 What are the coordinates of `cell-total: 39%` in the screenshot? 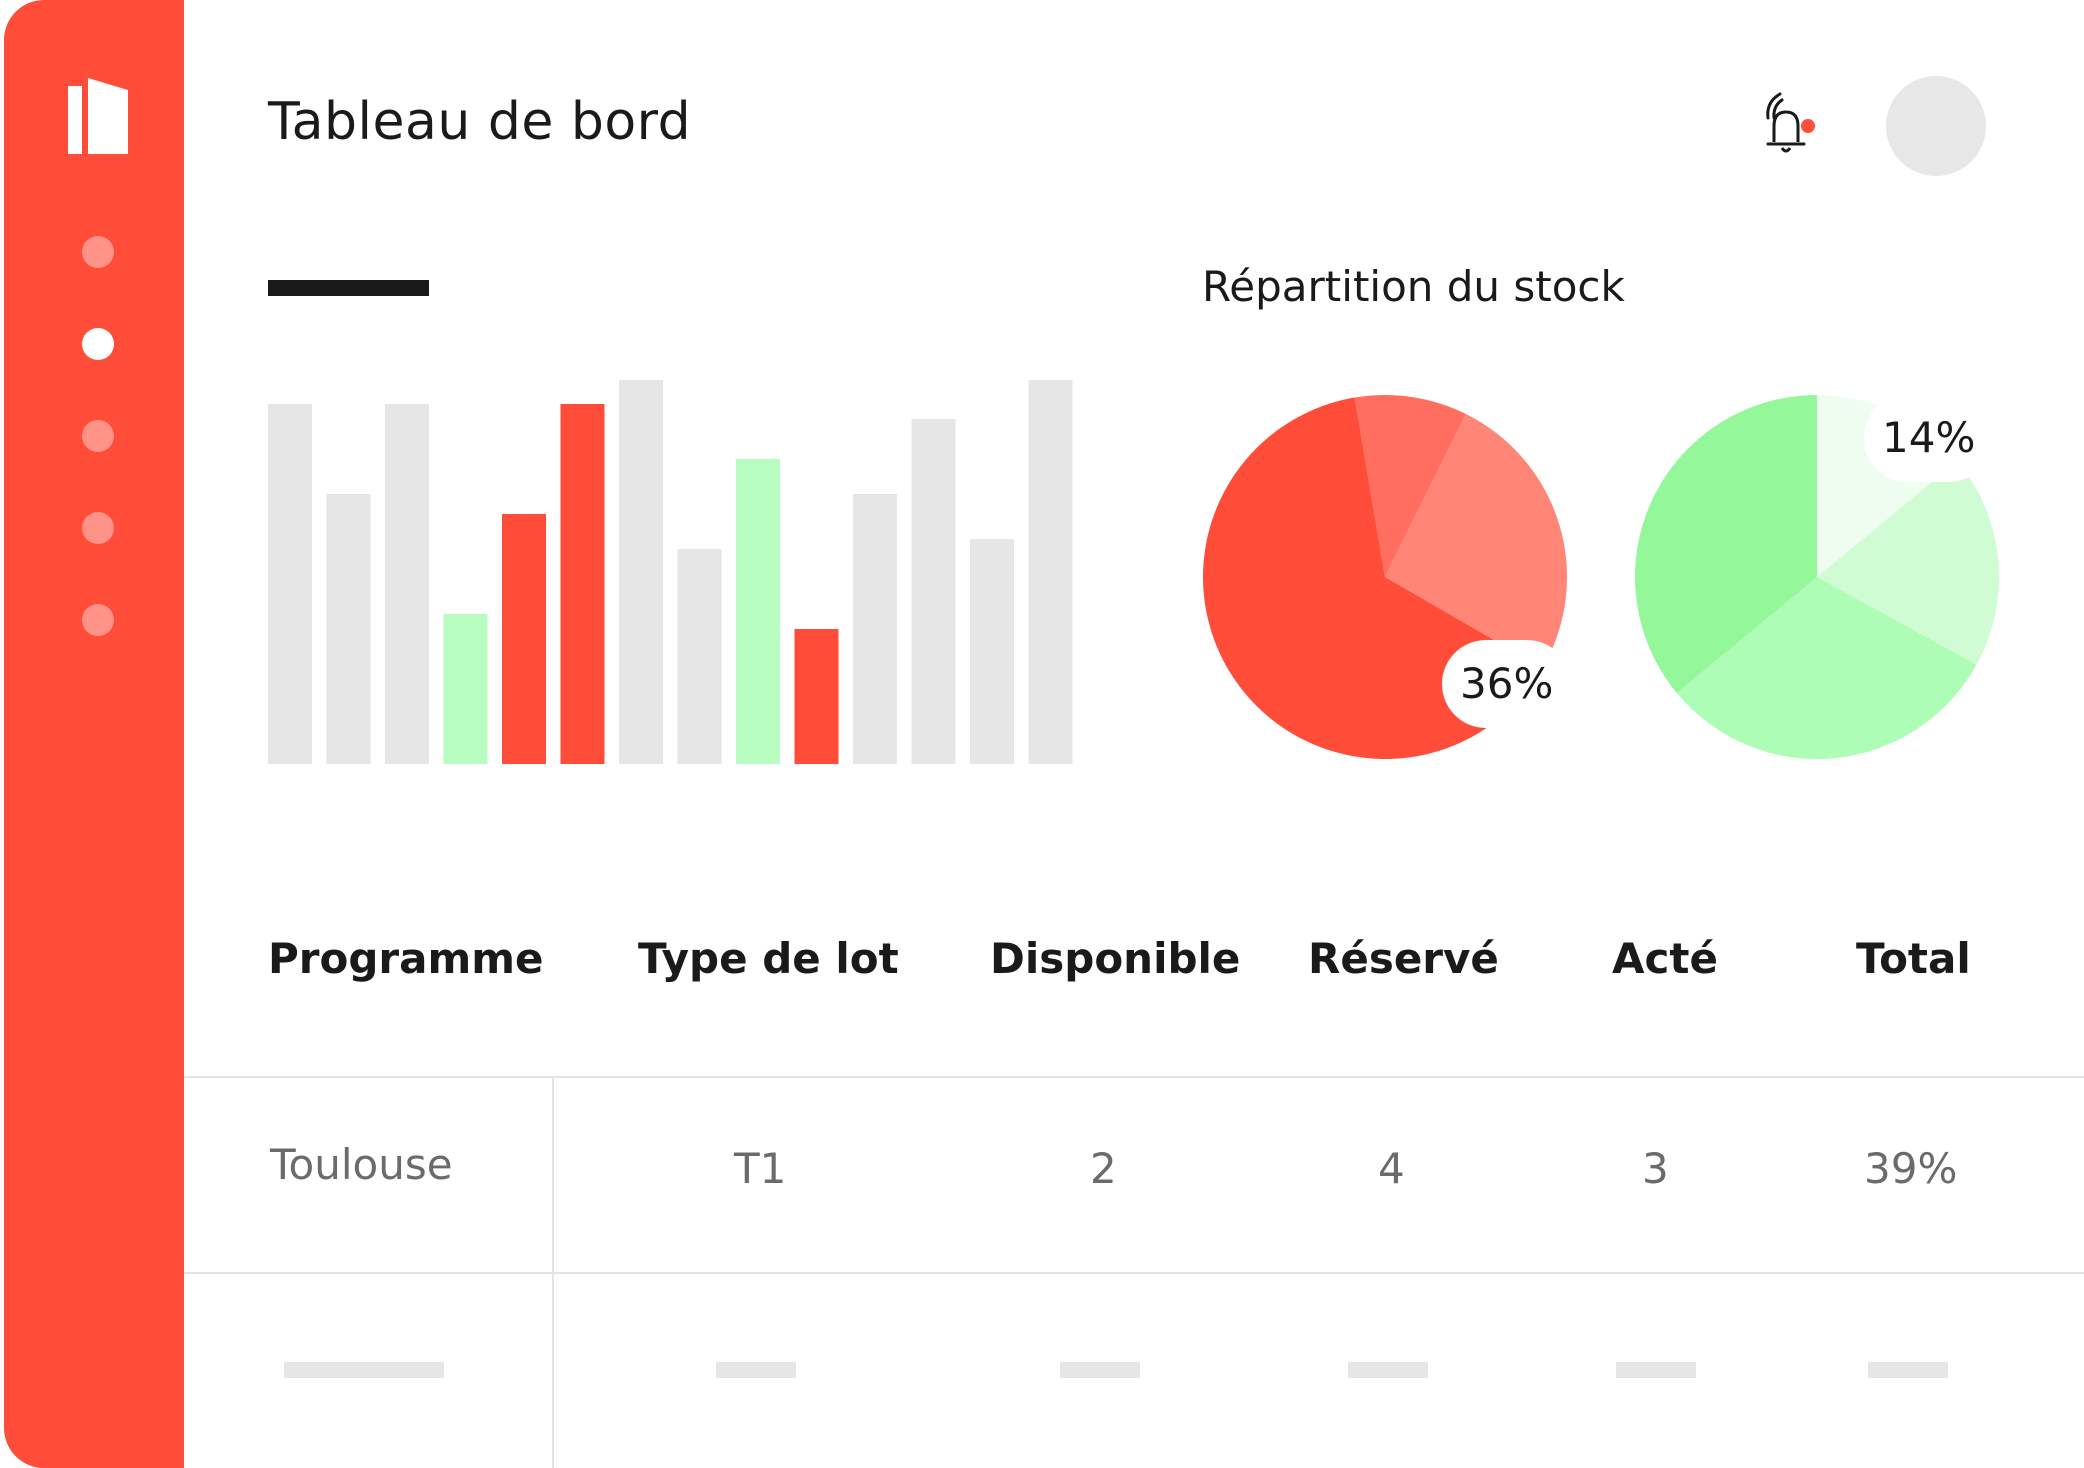 It's located at (1911, 1168).